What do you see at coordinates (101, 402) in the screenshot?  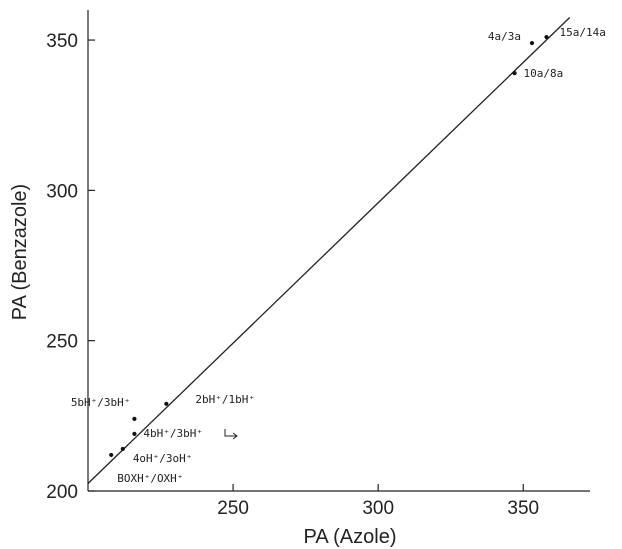 I see `data-point-label: 5bH⁺/3bH⁺` at bounding box center [101, 402].